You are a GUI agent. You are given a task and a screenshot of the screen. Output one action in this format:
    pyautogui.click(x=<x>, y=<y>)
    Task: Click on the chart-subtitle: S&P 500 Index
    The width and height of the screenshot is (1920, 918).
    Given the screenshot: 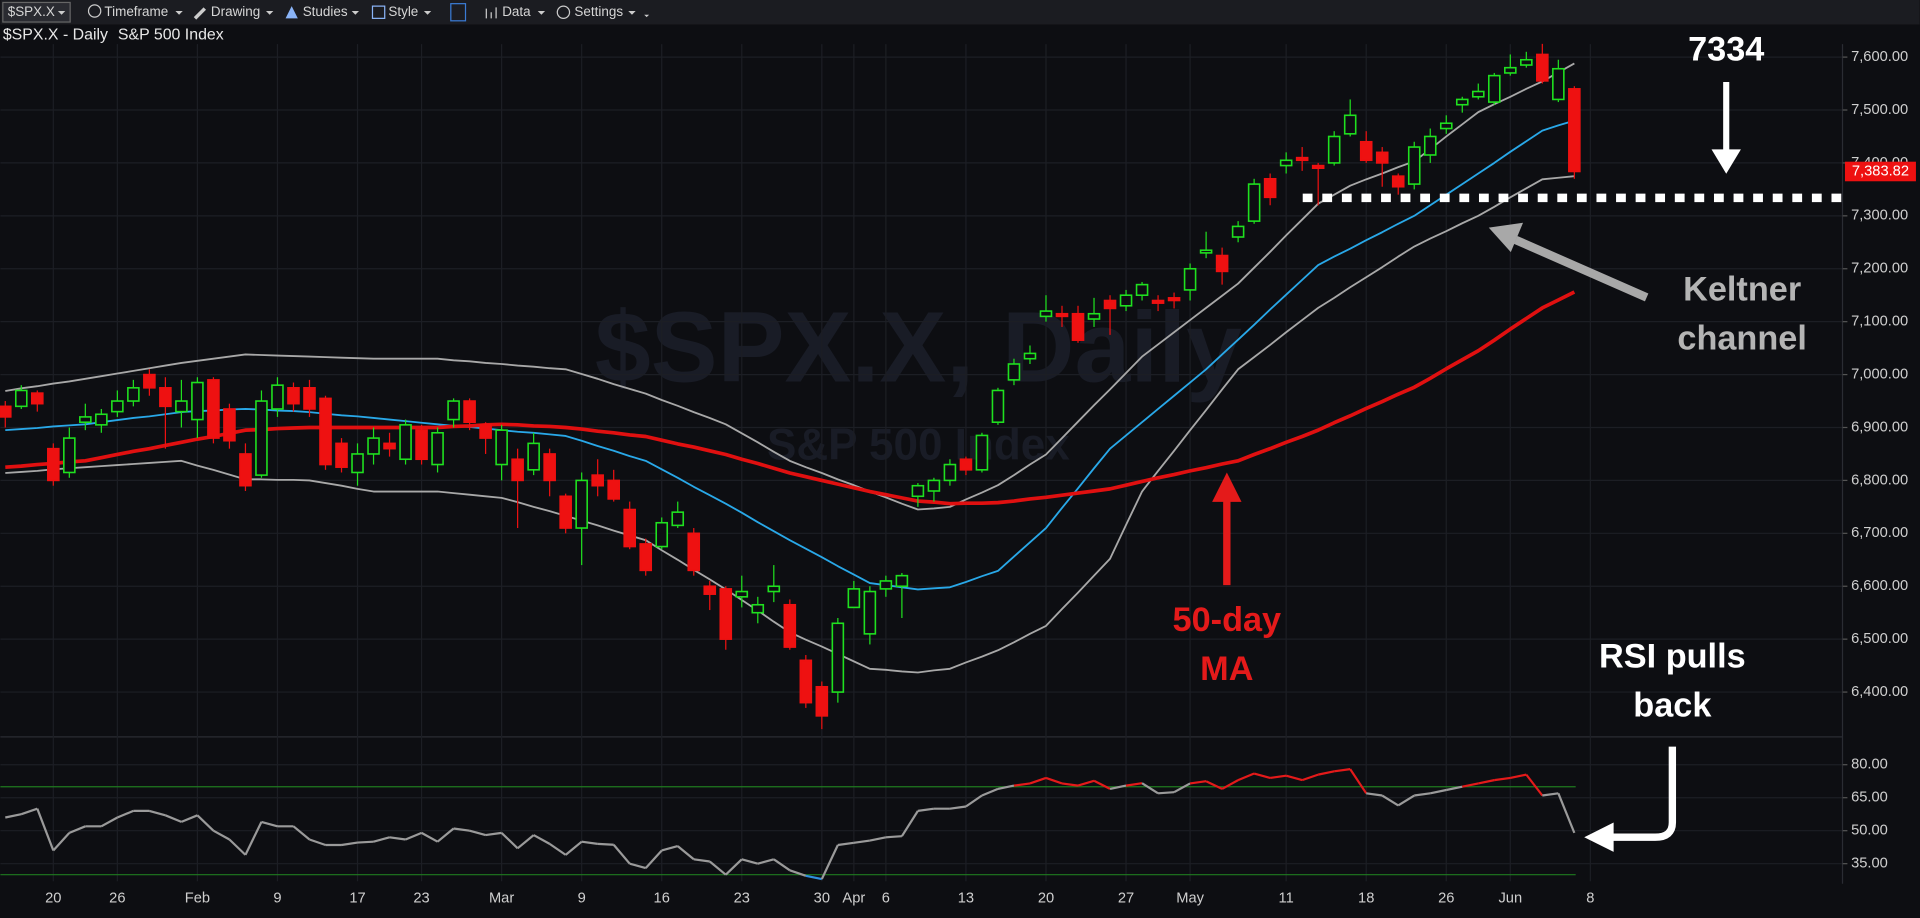 What is the action you would take?
    pyautogui.click(x=171, y=35)
    